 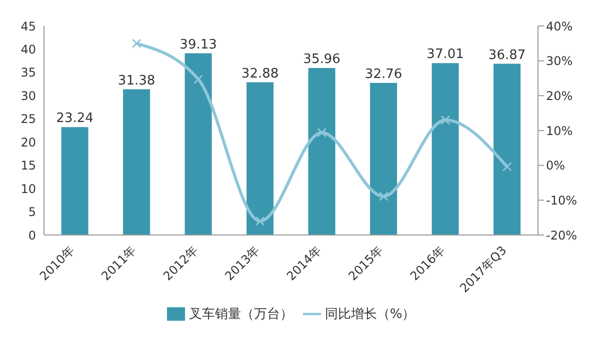 I want to click on y-tick-label: 35, so click(x=28, y=73).